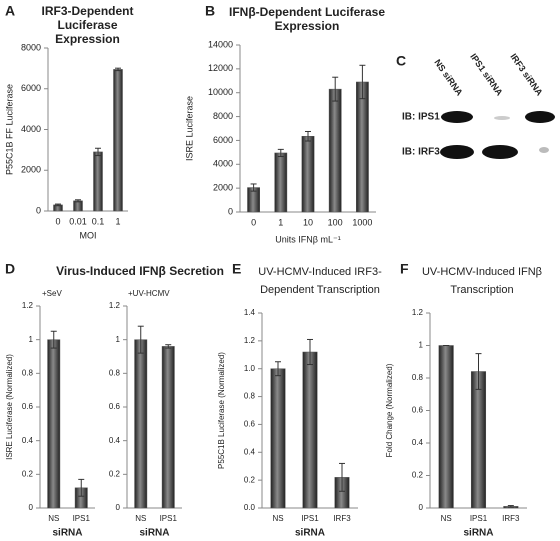  I want to click on y-axis-label: ISRE Luciferase (Normalized), so click(9, 407).